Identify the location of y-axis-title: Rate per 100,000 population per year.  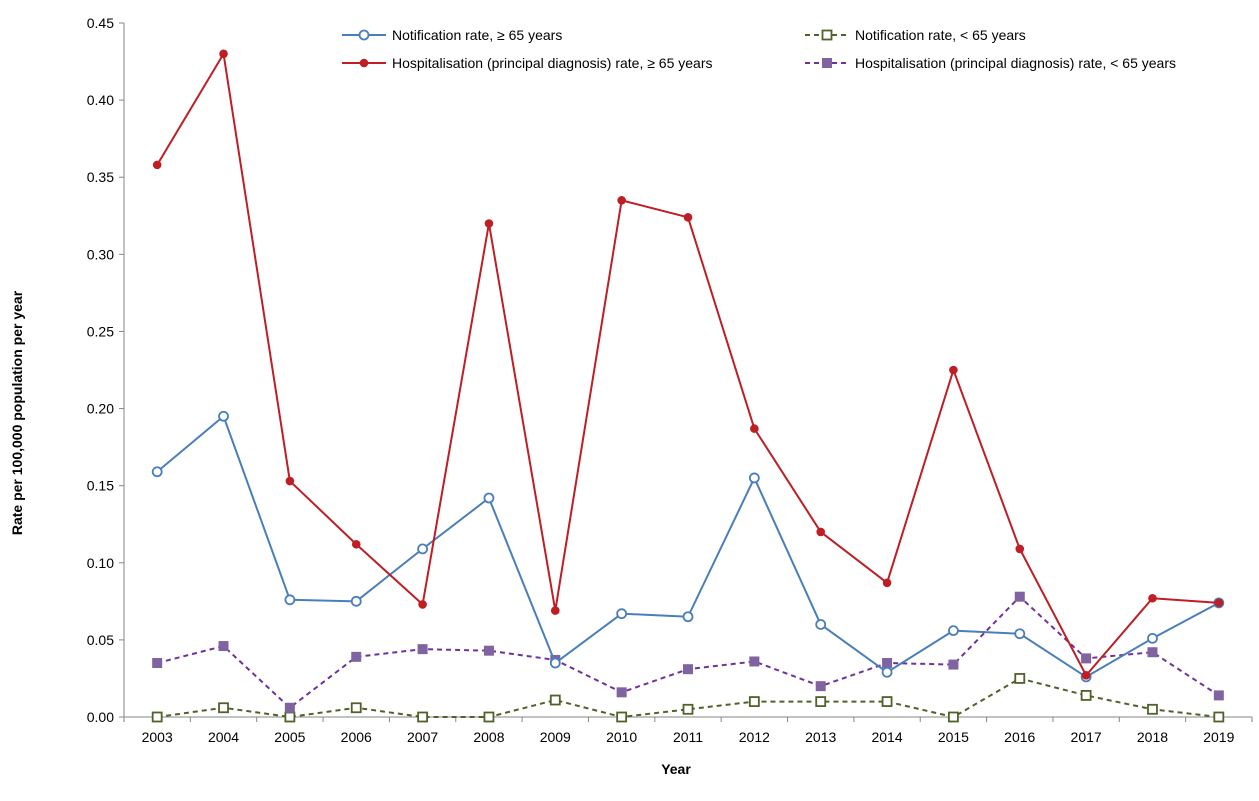
(17, 412).